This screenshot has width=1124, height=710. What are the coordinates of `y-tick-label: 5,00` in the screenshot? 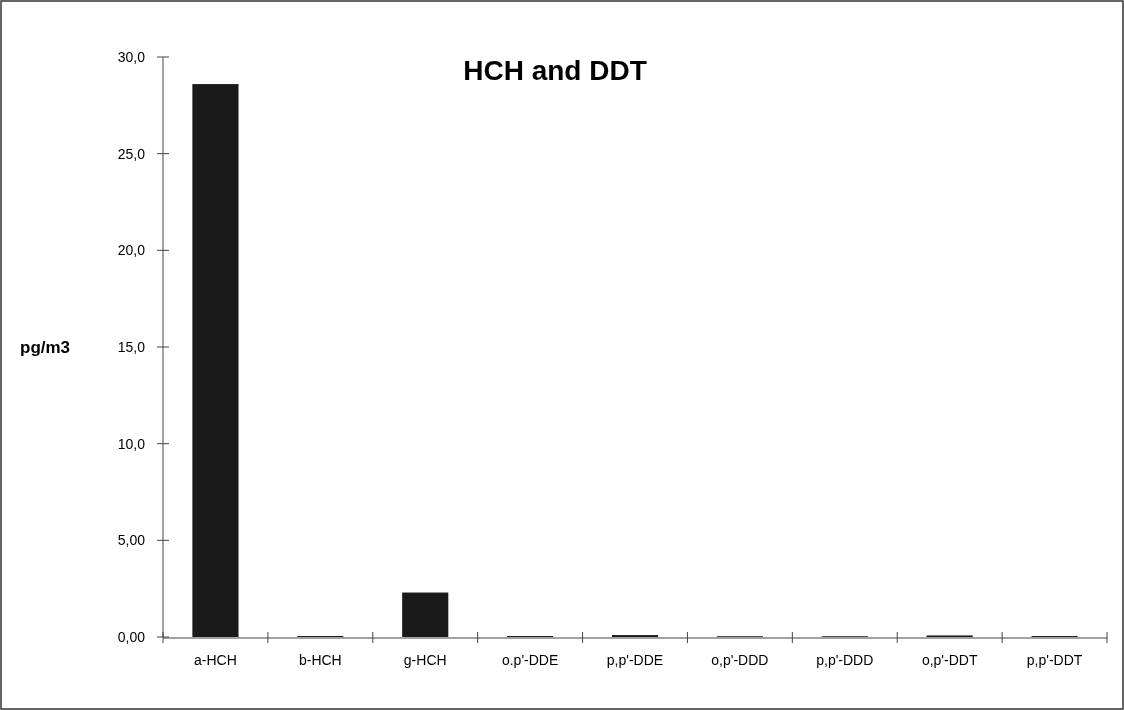 It's located at (131, 540).